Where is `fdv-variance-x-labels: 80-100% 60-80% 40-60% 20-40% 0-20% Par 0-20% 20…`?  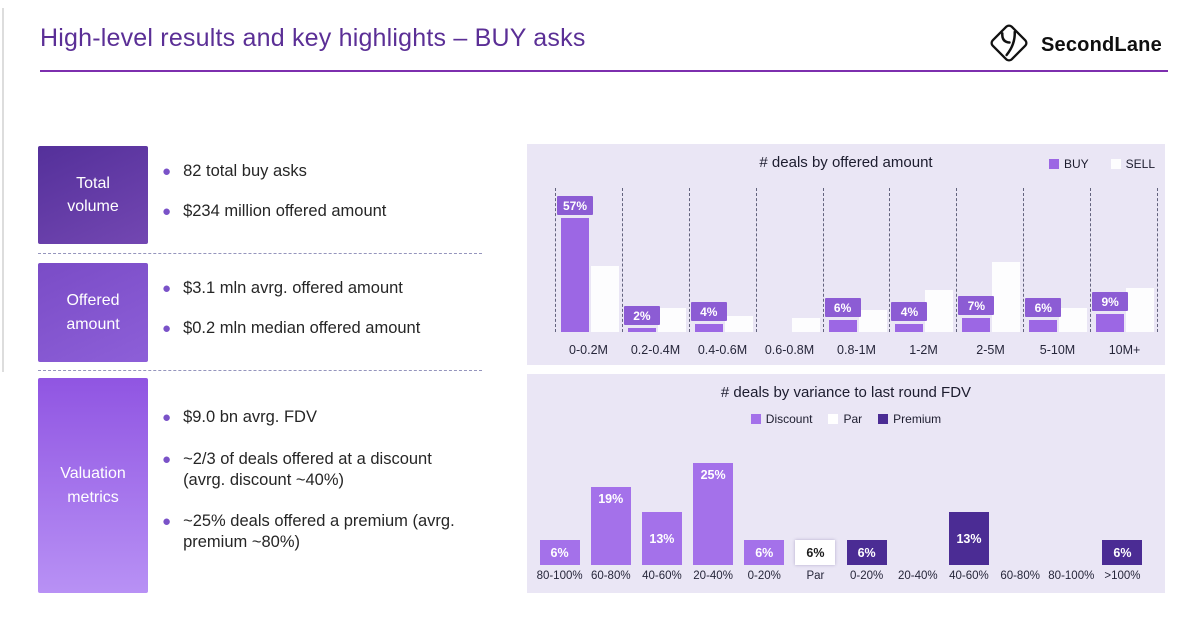
fdv-variance-x-labels: 80-100% 60-80% 40-60% 20-40% 0-20% Par 0-20% 20… is located at coordinates (841, 576).